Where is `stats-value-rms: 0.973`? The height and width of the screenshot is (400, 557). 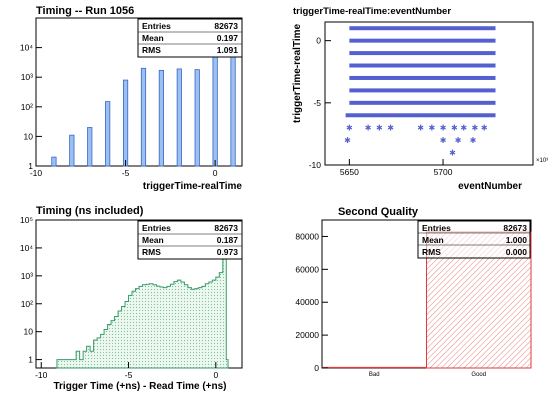 stats-value-rms: 0.973 is located at coordinates (228, 252).